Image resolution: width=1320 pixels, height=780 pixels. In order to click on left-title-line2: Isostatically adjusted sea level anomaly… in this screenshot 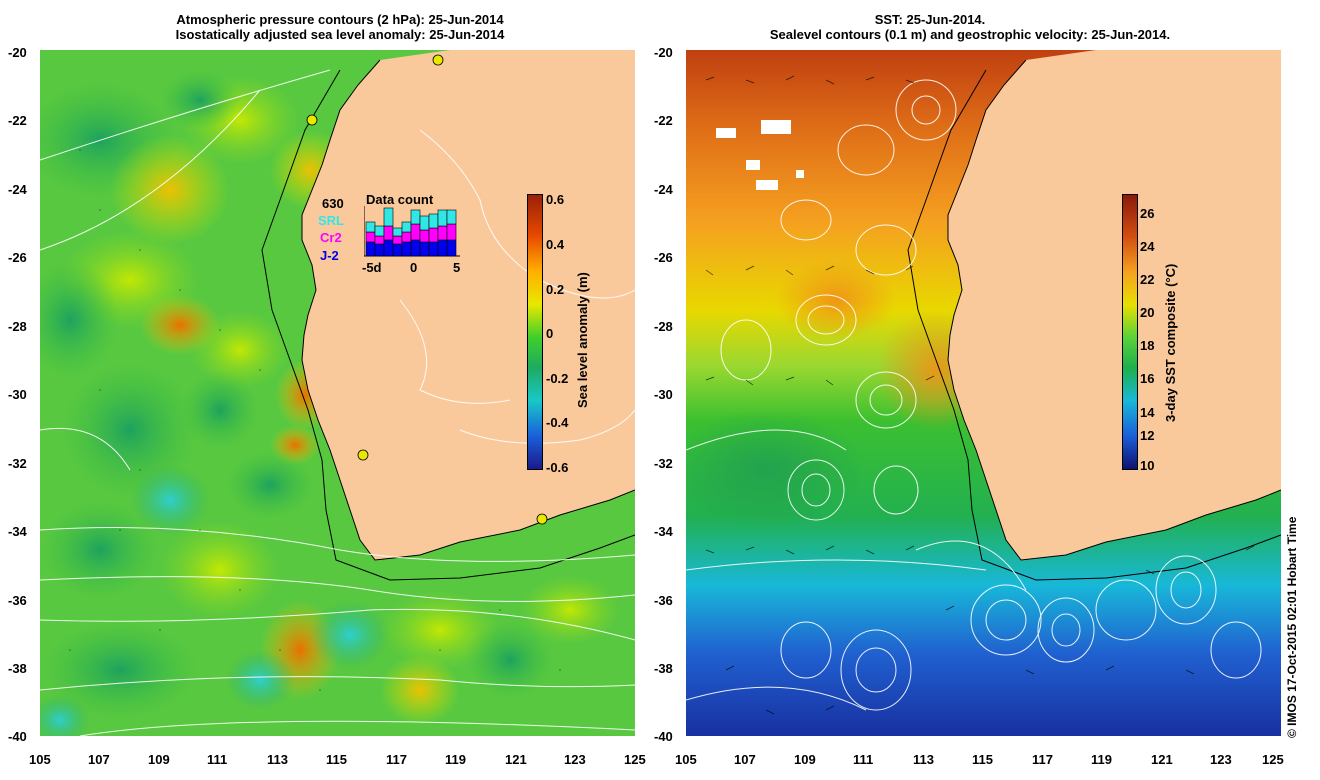, I will do `click(340, 34)`.